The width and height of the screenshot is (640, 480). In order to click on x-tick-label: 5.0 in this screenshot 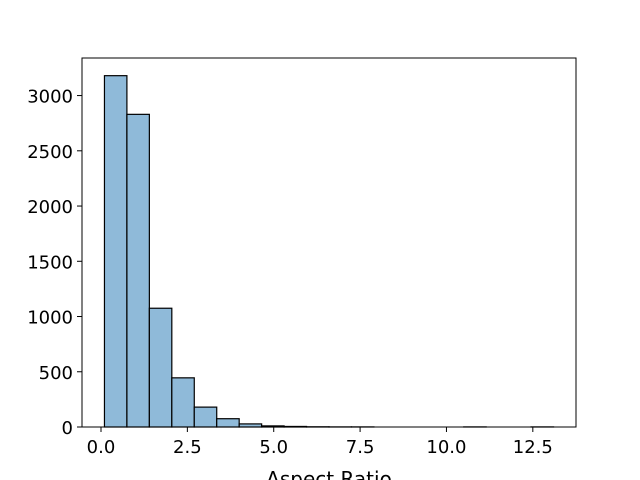, I will do `click(273, 447)`.